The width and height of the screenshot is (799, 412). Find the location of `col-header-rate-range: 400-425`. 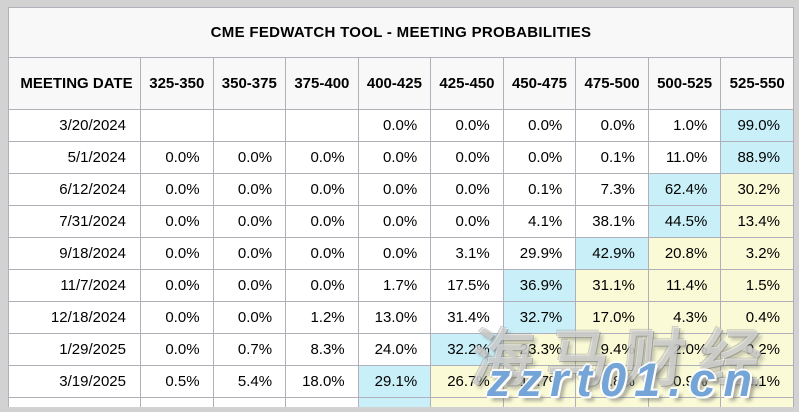

col-header-rate-range: 400-425 is located at coordinates (394, 83).